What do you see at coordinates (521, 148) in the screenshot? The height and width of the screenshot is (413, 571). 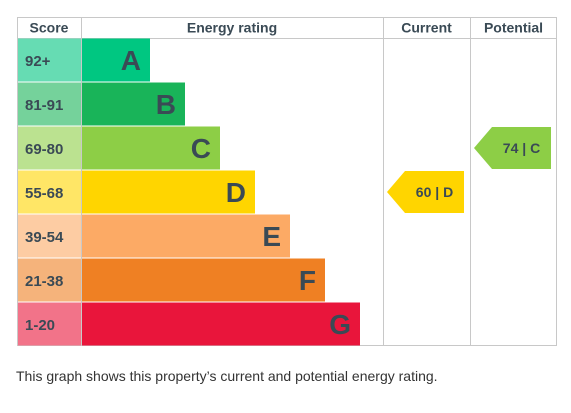 I see `potential-rating-label: 74 | C` at bounding box center [521, 148].